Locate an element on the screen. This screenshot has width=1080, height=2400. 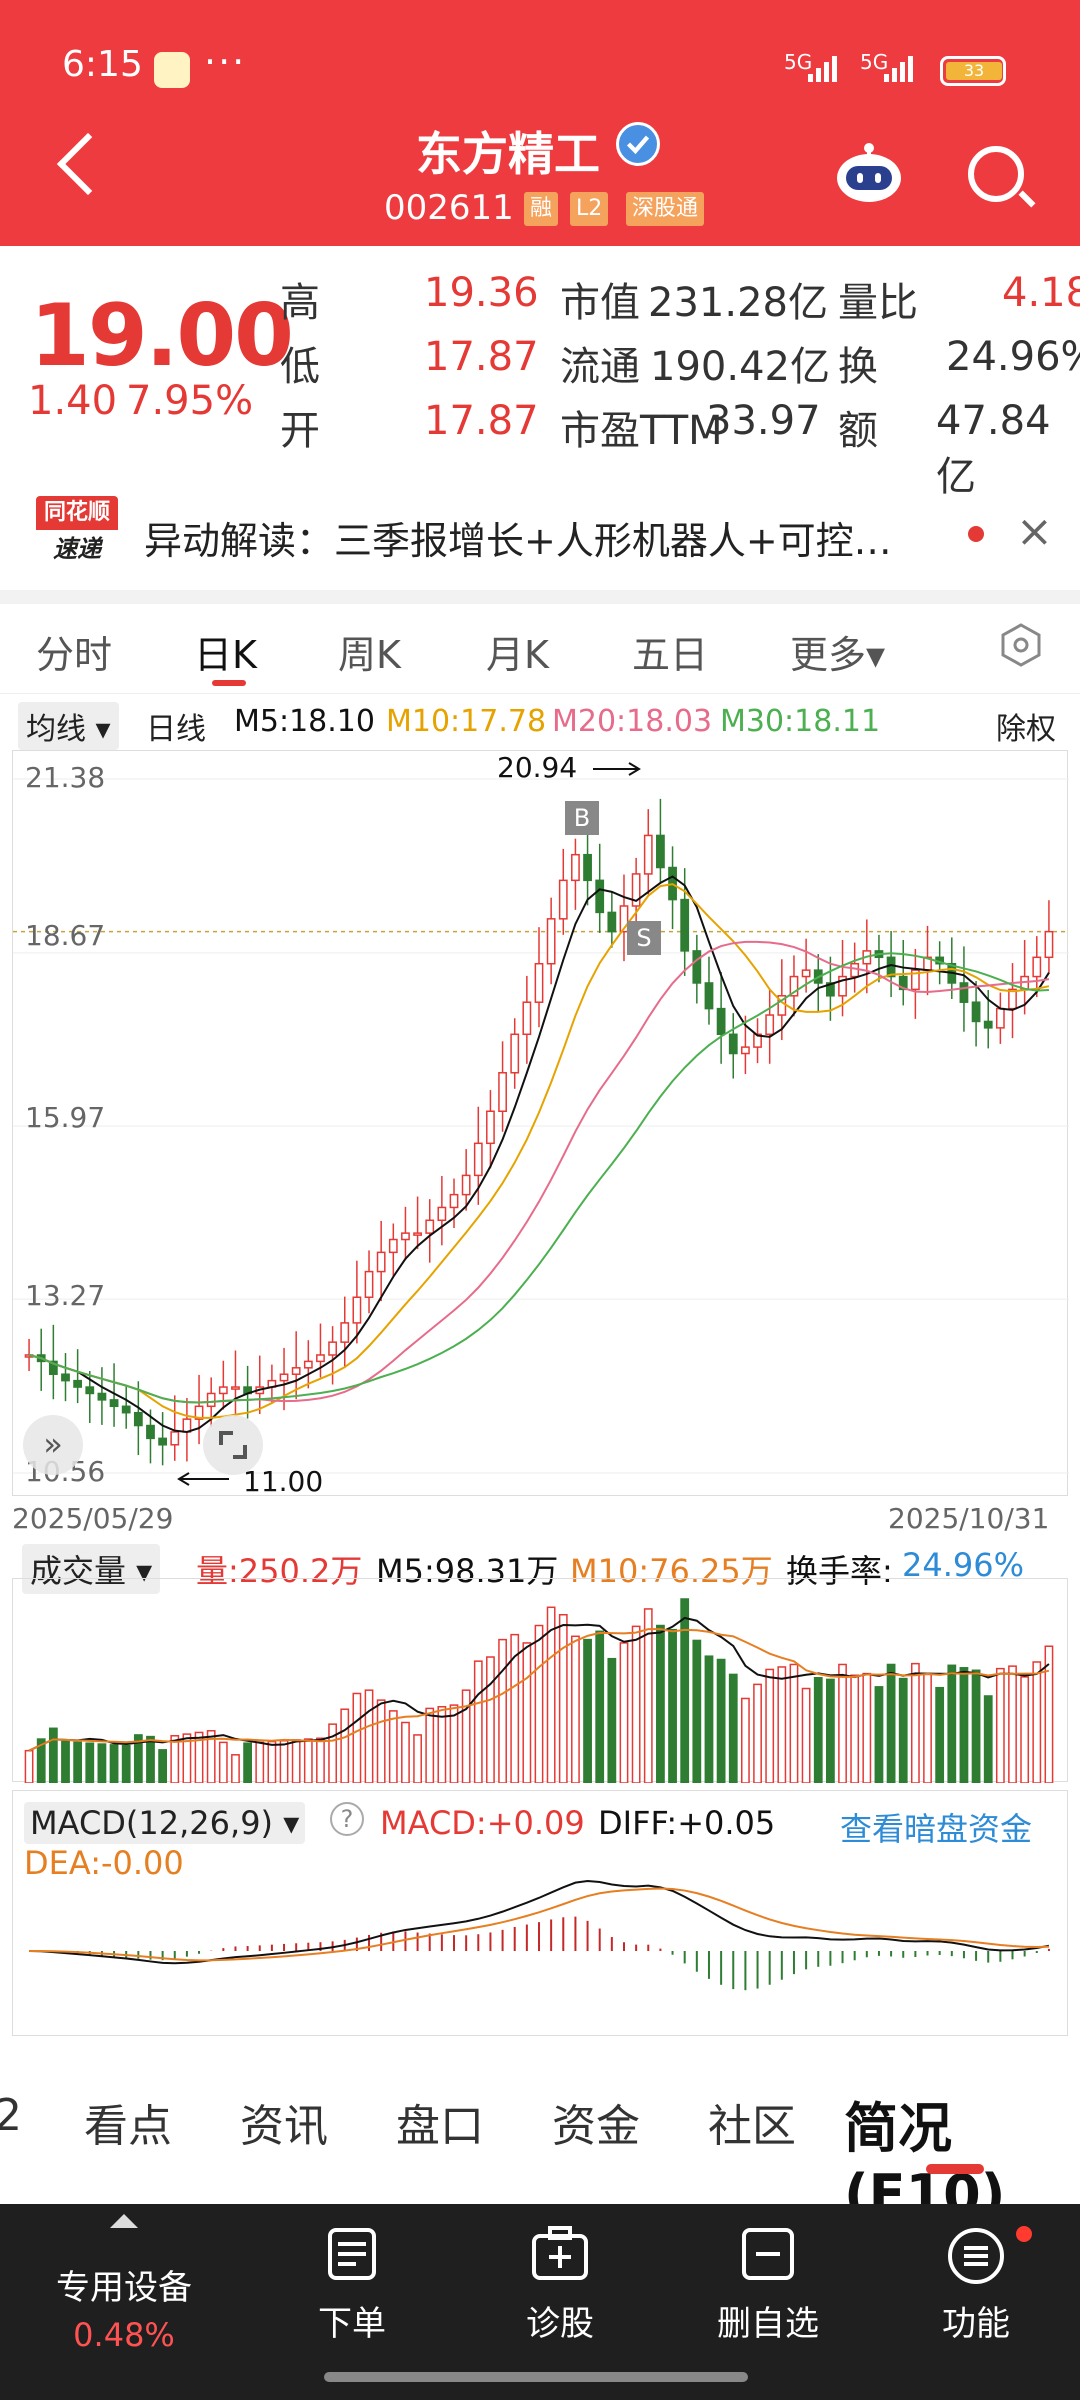
ma-selector: 均线 ▾ is located at coordinates (68, 726).